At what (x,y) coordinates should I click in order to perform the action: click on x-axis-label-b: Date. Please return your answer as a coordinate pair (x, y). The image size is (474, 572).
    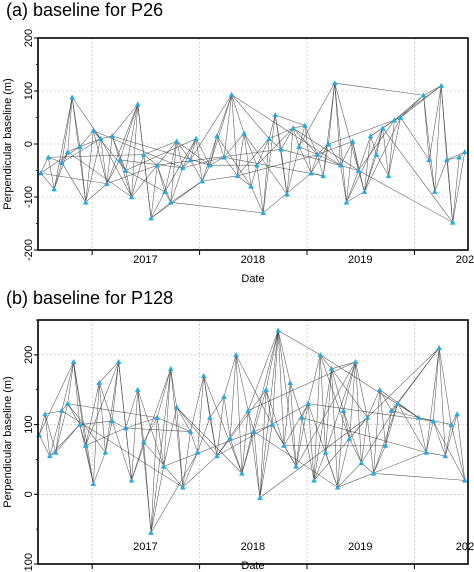
    Looking at the image, I should click on (252, 566).